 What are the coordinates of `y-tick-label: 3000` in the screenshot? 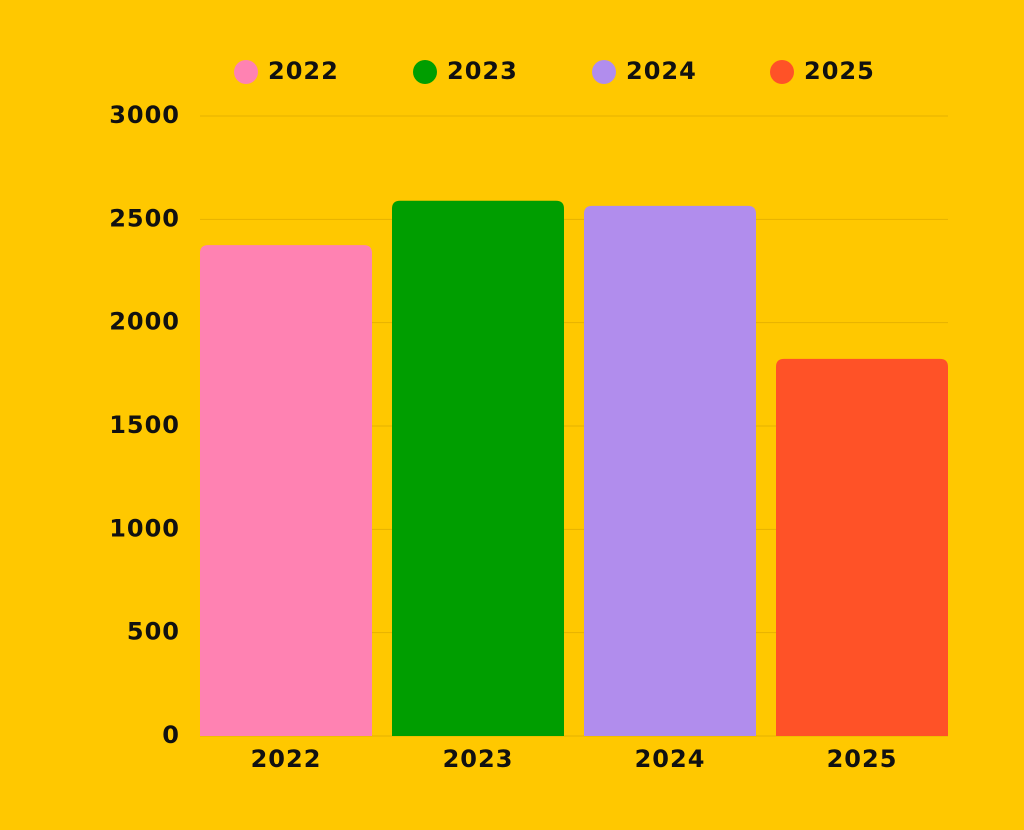 It's located at (144, 115).